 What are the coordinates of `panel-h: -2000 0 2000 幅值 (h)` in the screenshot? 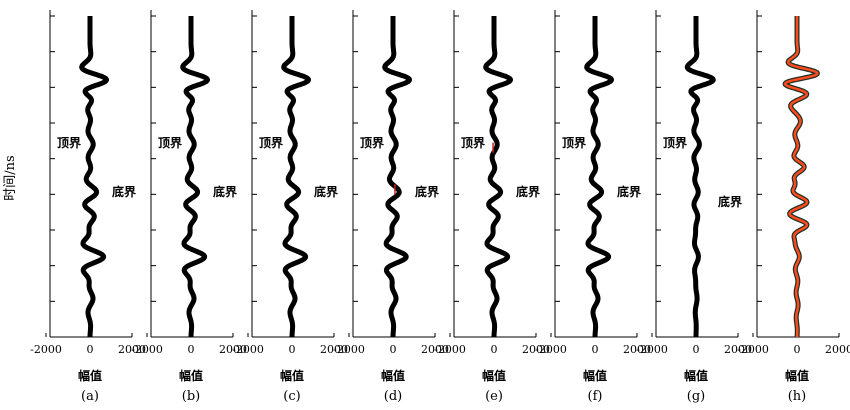 It's located at (793, 207).